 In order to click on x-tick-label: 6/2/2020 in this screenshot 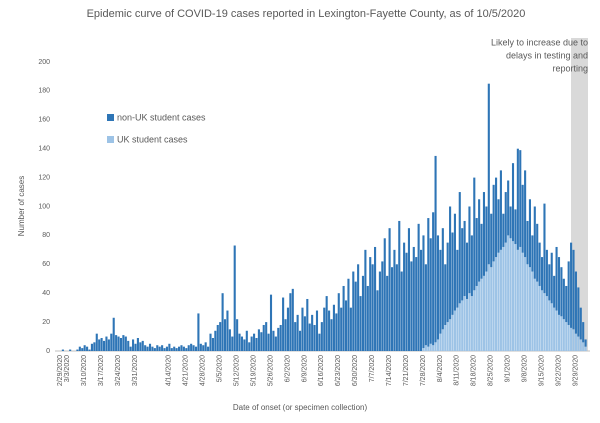, I will do `click(287, 368)`.